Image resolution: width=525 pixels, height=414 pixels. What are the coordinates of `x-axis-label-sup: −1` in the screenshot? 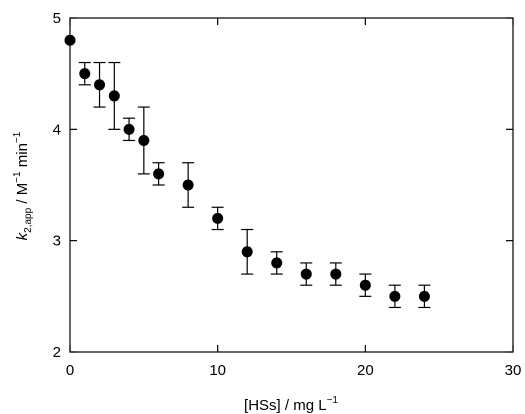 It's located at (333, 400).